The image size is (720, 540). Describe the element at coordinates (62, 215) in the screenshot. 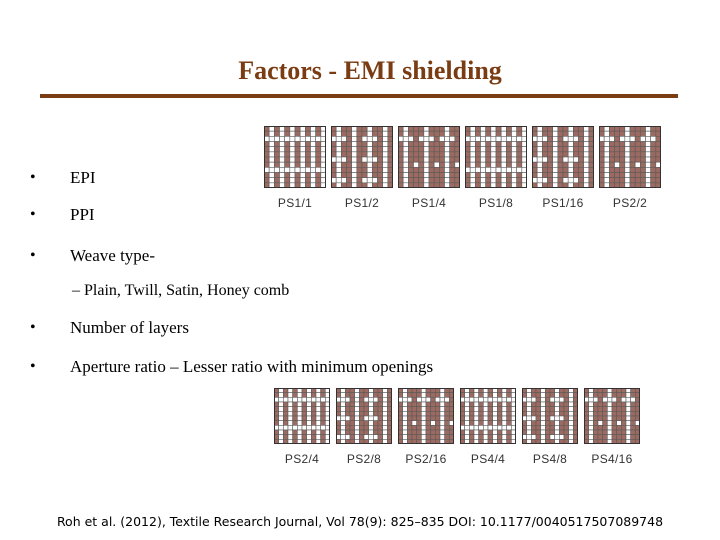

I see `bullet-ppi: • PPI` at that location.